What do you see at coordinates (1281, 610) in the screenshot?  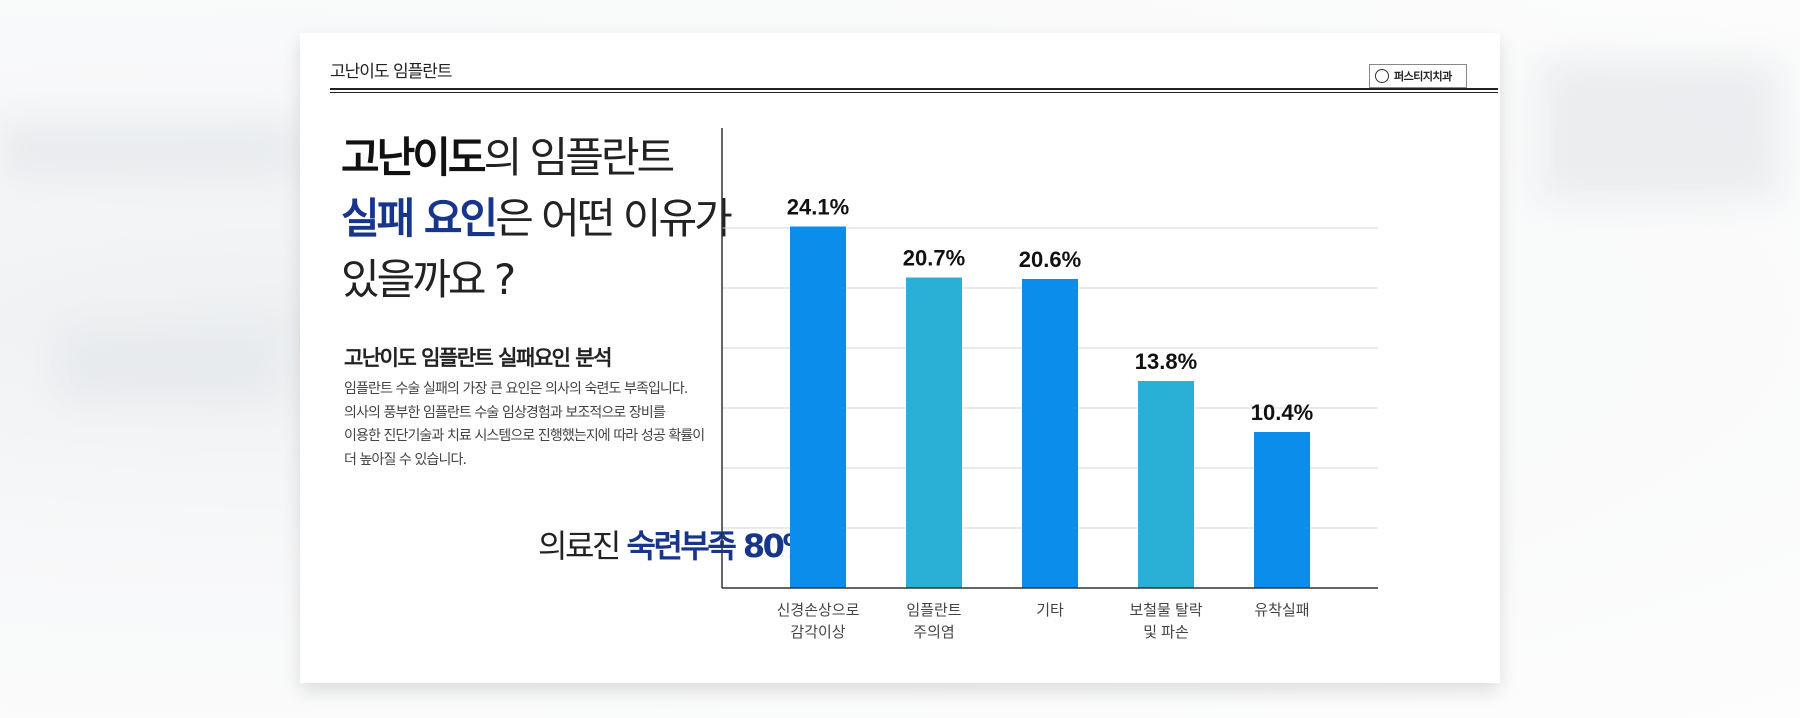 I see `category-tick-label: 유착실패` at bounding box center [1281, 610].